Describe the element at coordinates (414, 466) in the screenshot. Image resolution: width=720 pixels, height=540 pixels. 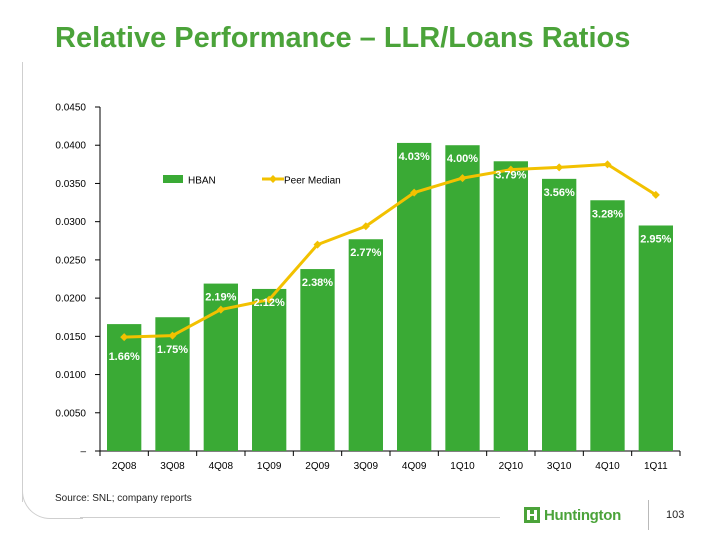
I see `x-tick-label: 4Q09` at that location.